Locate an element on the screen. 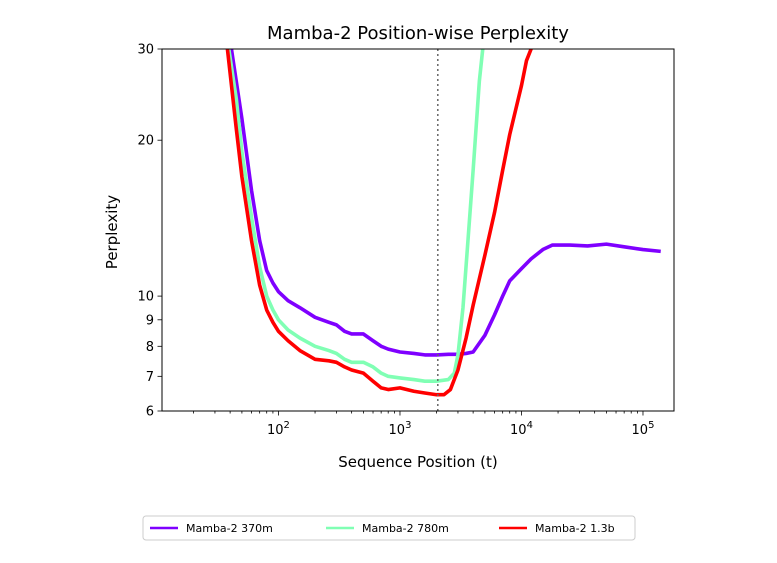 The image size is (777, 563). y-tick-label: 8 is located at coordinates (150, 347).